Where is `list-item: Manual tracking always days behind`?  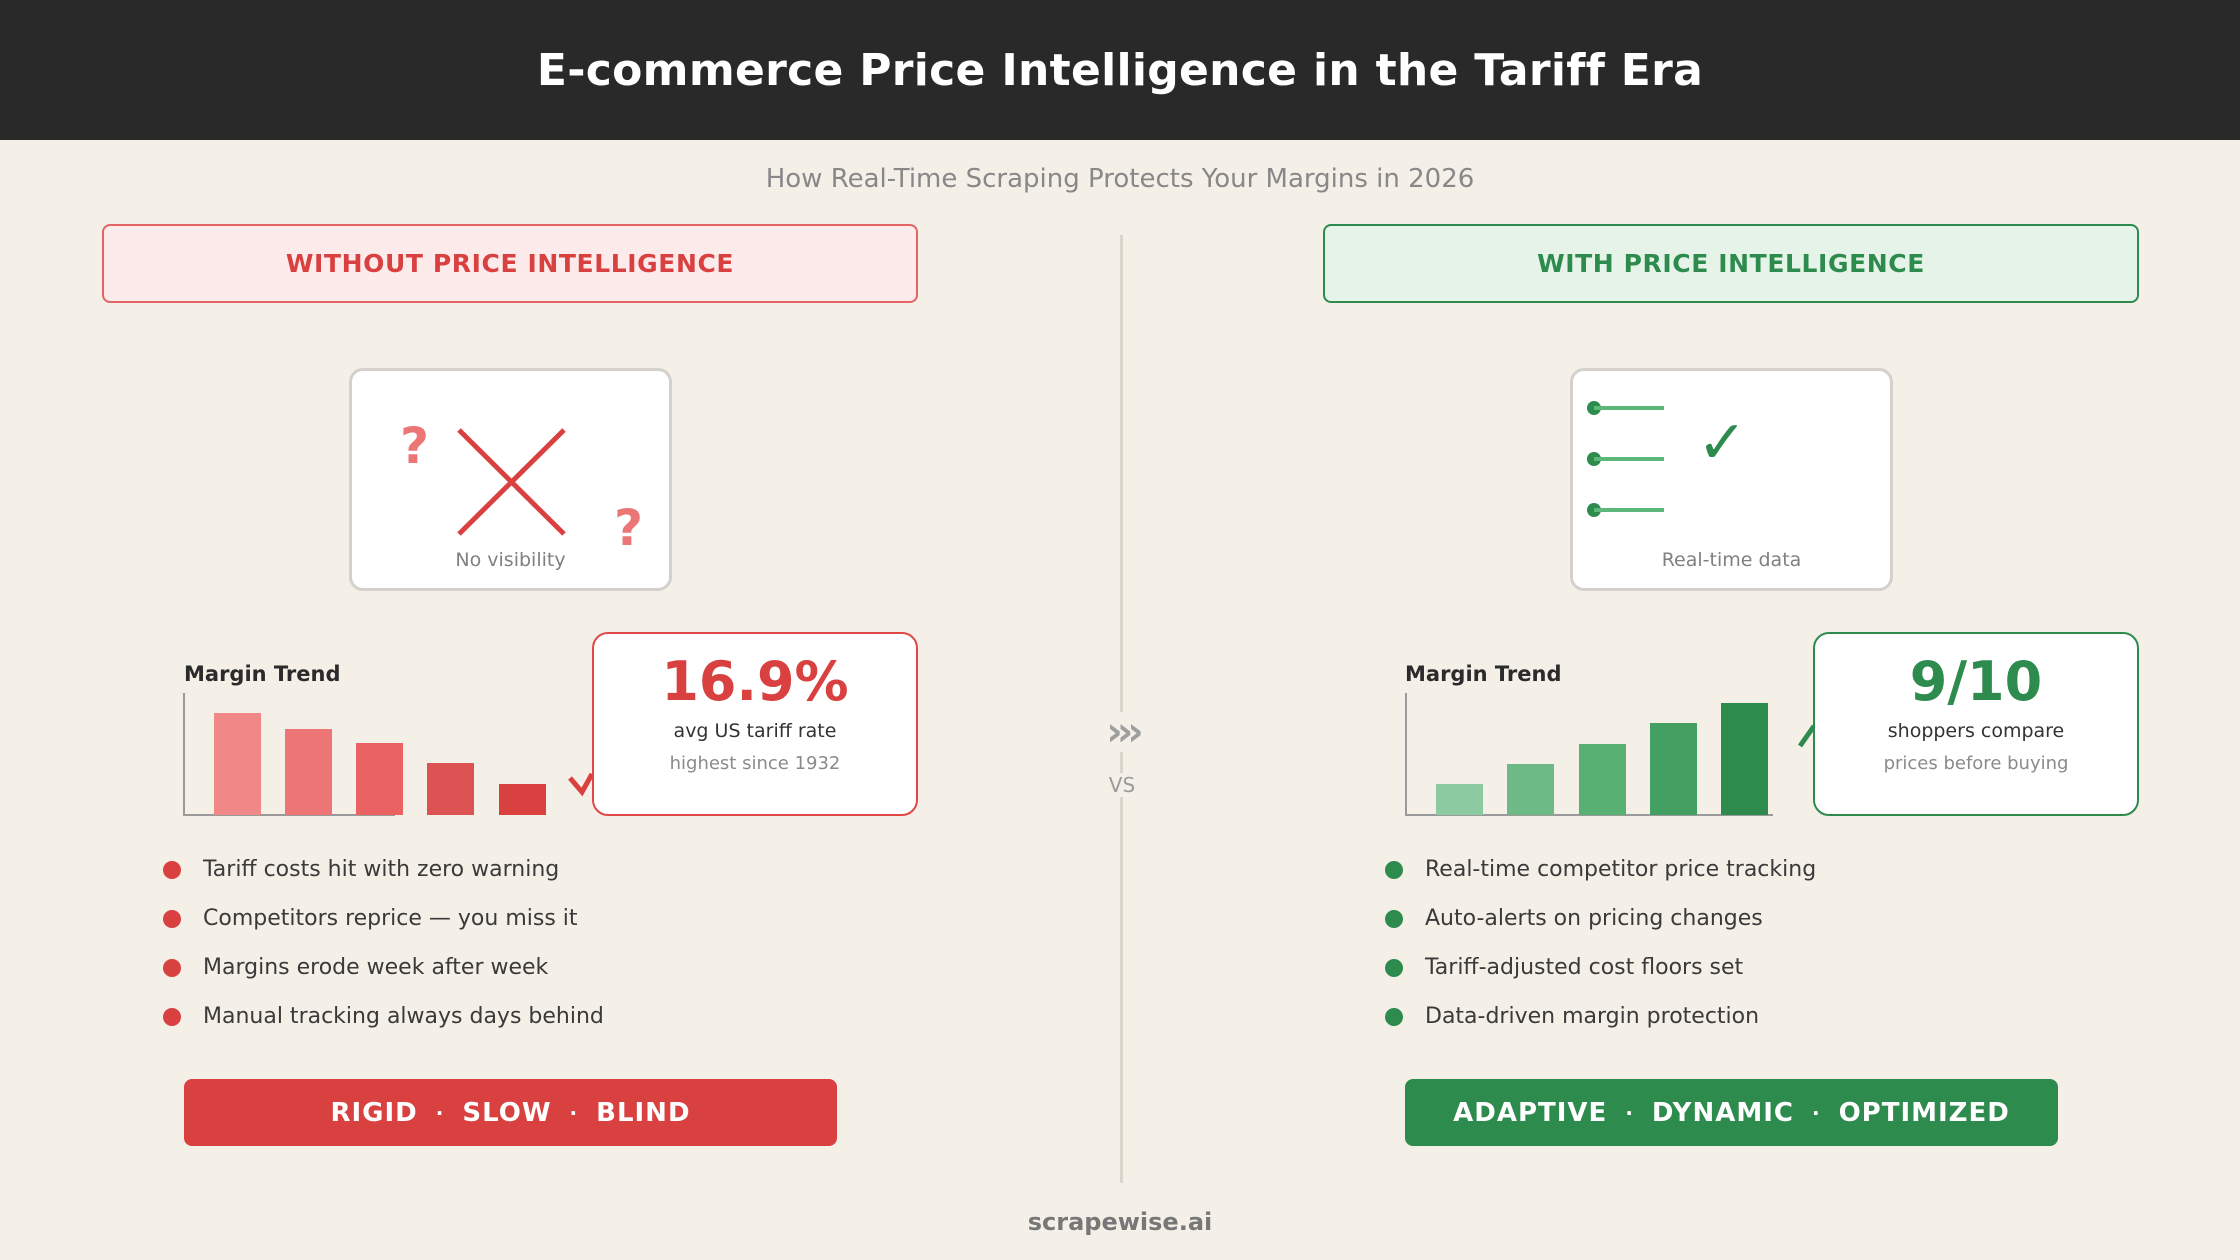 list-item: Manual tracking always days behind is located at coordinates (383, 1016).